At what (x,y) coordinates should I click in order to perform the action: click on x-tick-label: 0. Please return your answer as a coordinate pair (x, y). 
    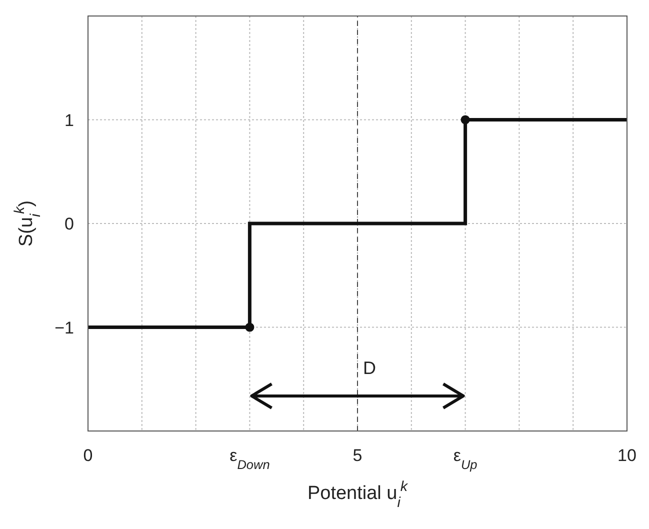
    Looking at the image, I should click on (88, 455).